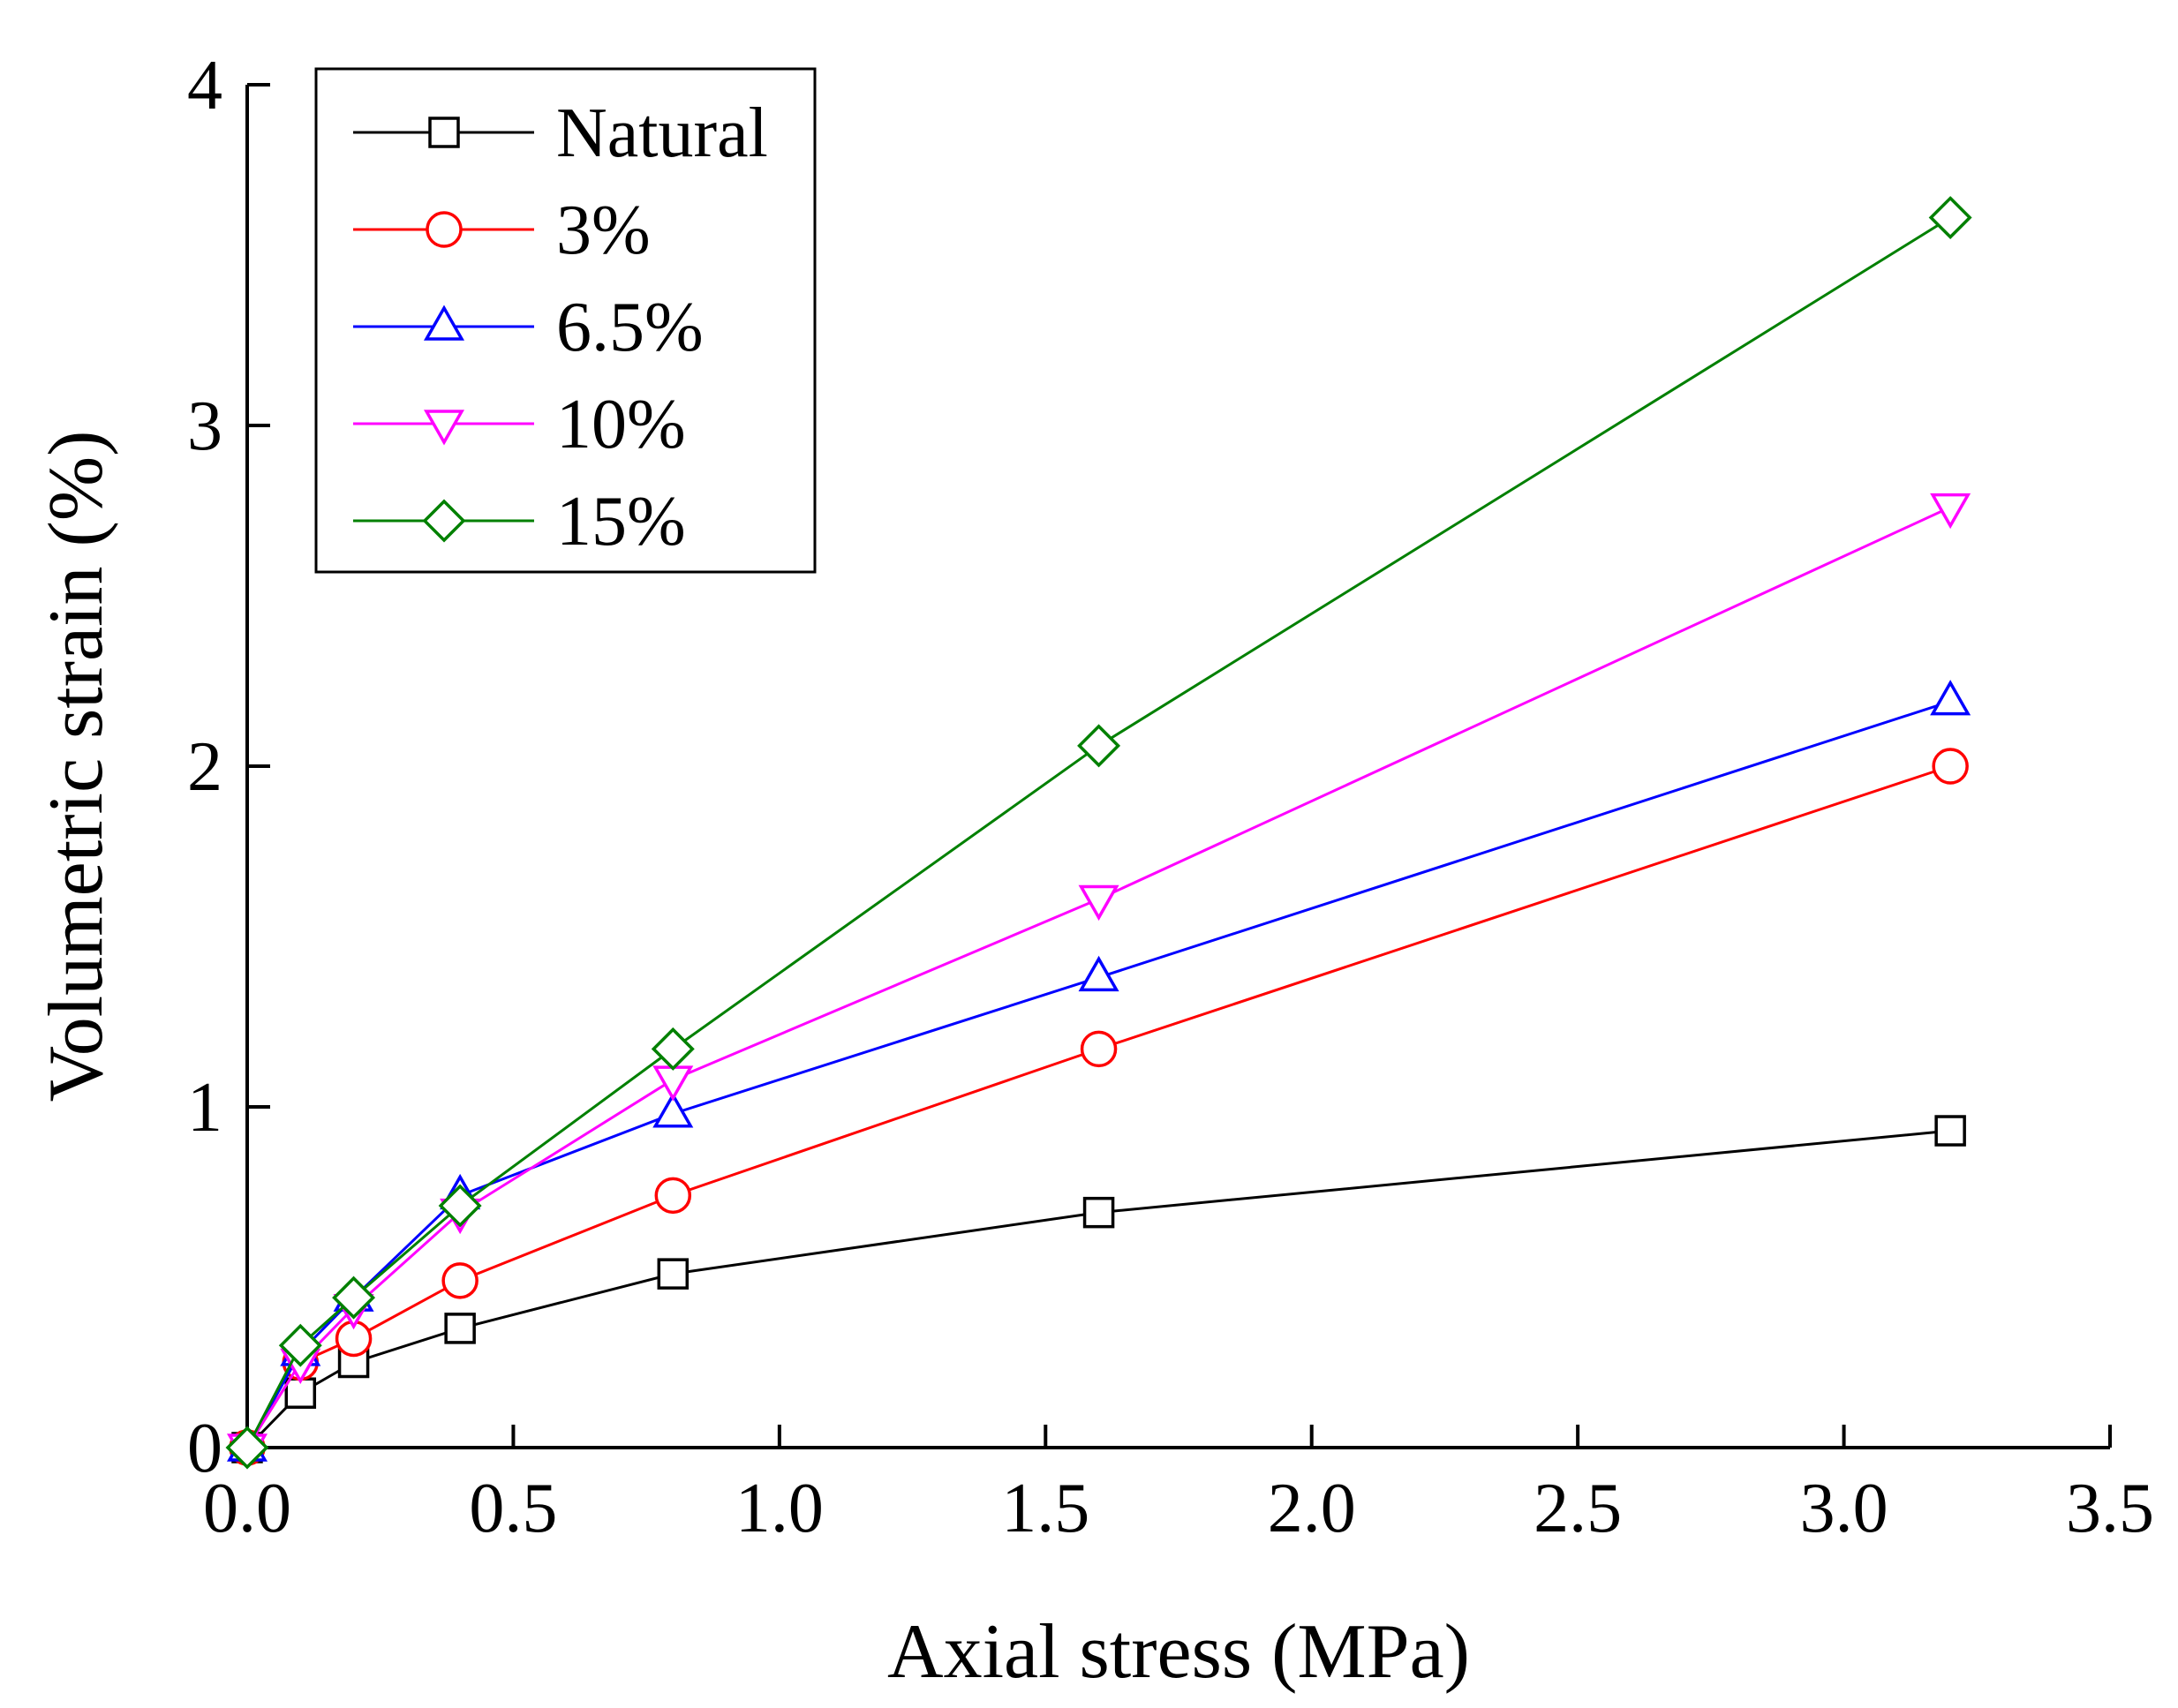 This screenshot has height=1708, width=2178. What do you see at coordinates (1178, 1652) in the screenshot?
I see `x-axis-title: Axial stress (MPa)` at bounding box center [1178, 1652].